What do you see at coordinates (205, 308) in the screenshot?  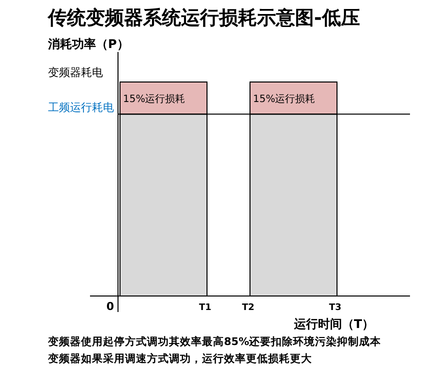 I see `annotation: T1` at bounding box center [205, 308].